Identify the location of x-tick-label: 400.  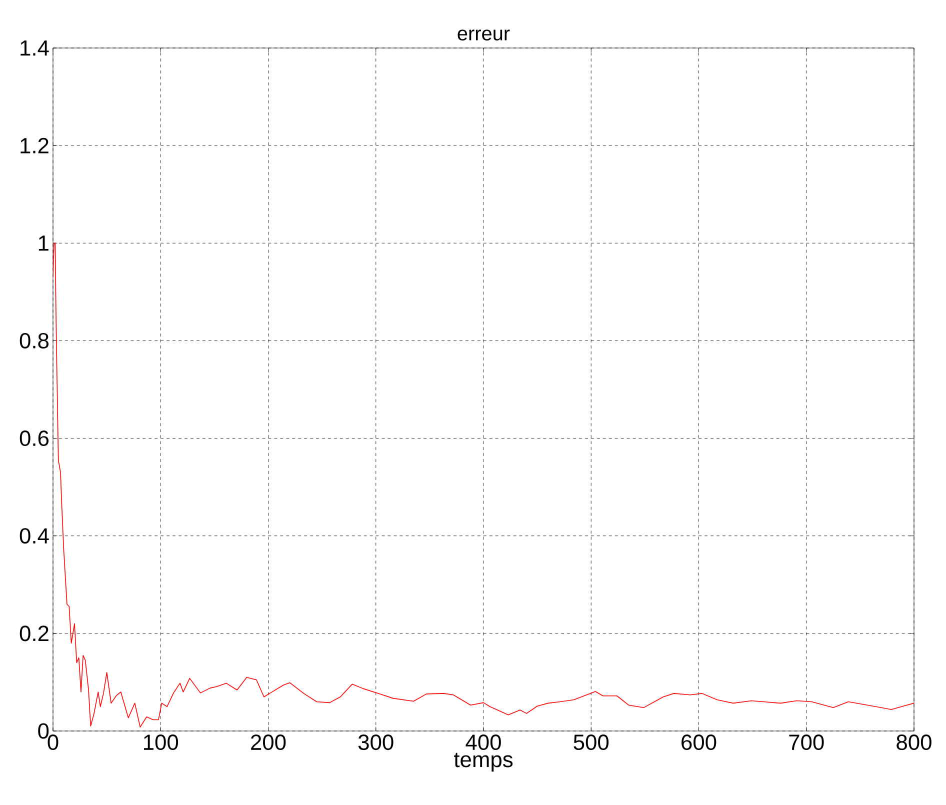
(483, 742).